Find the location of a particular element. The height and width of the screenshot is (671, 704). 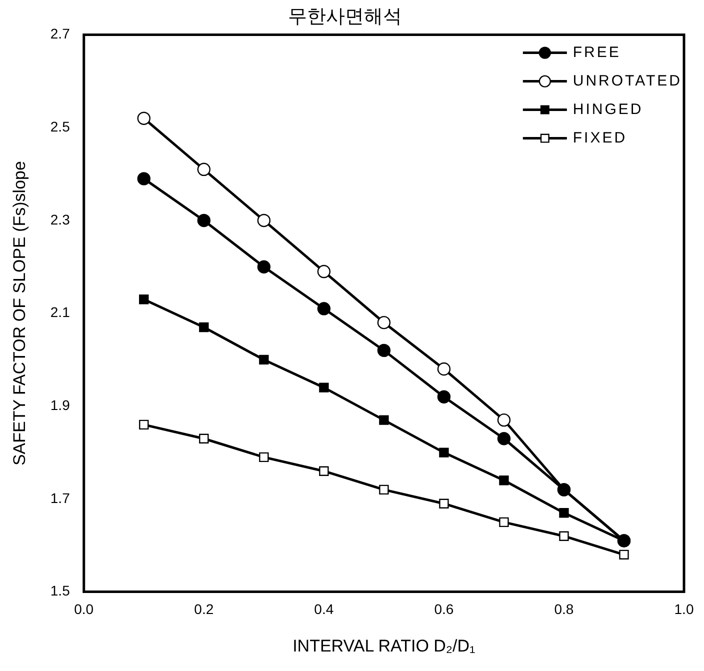

legend-label: HINGED is located at coordinates (608, 109).